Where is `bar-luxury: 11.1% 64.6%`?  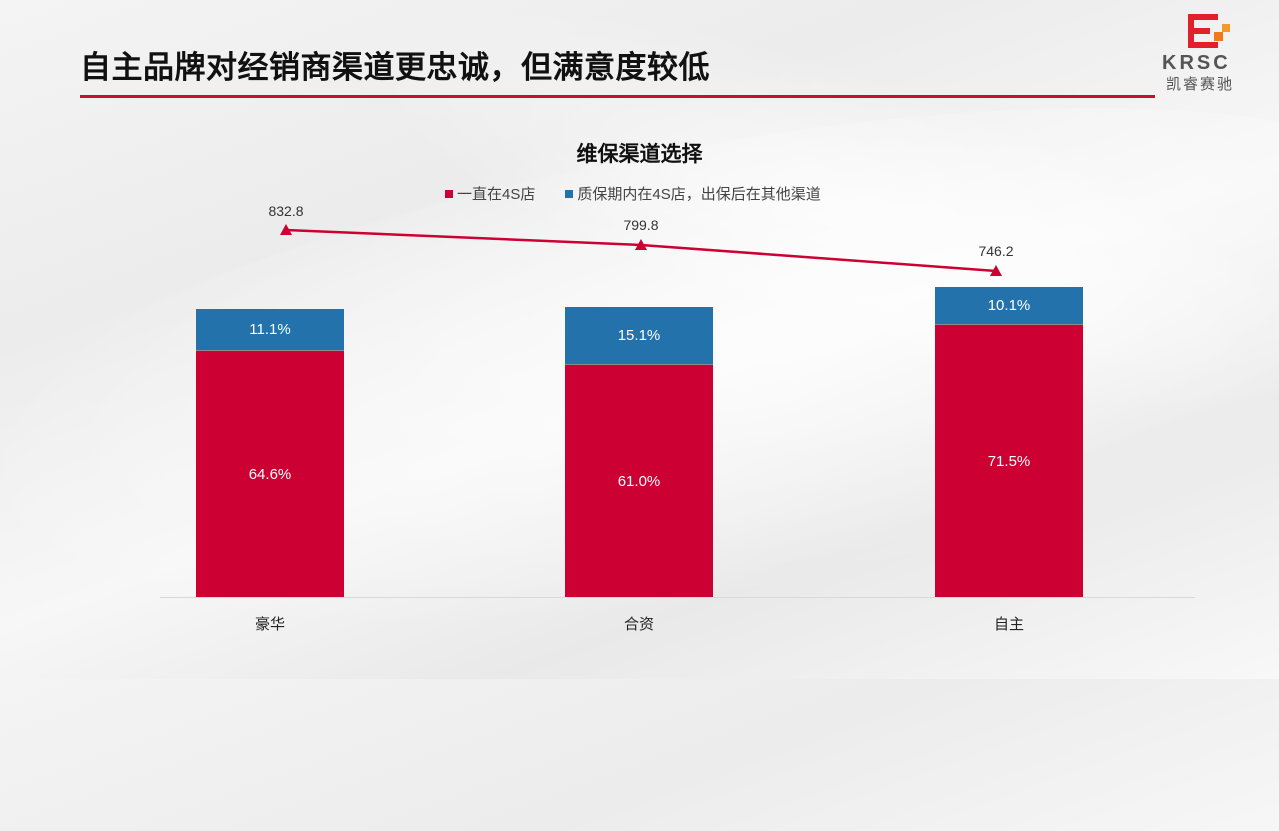
bar-luxury: 11.1% 64.6% is located at coordinates (270, 453).